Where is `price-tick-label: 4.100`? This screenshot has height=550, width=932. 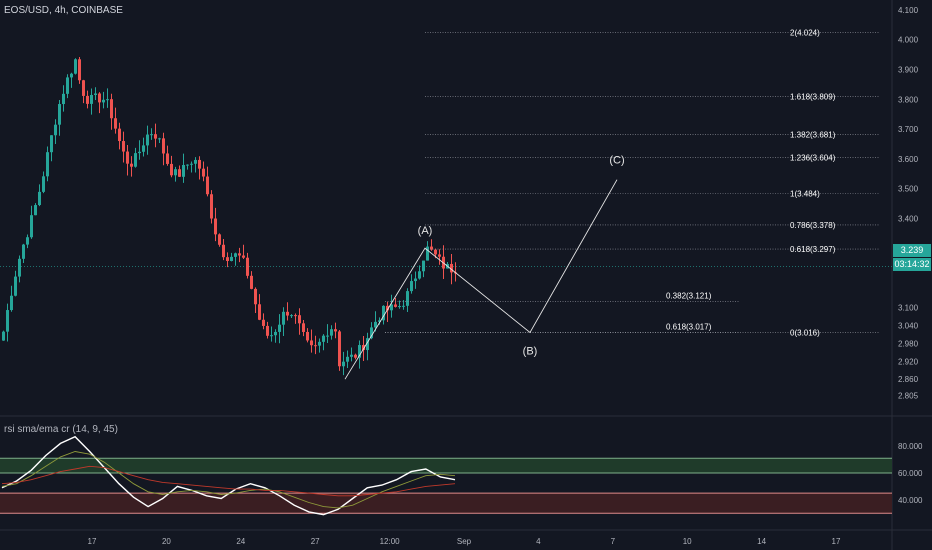 price-tick-label: 4.100 is located at coordinates (908, 10).